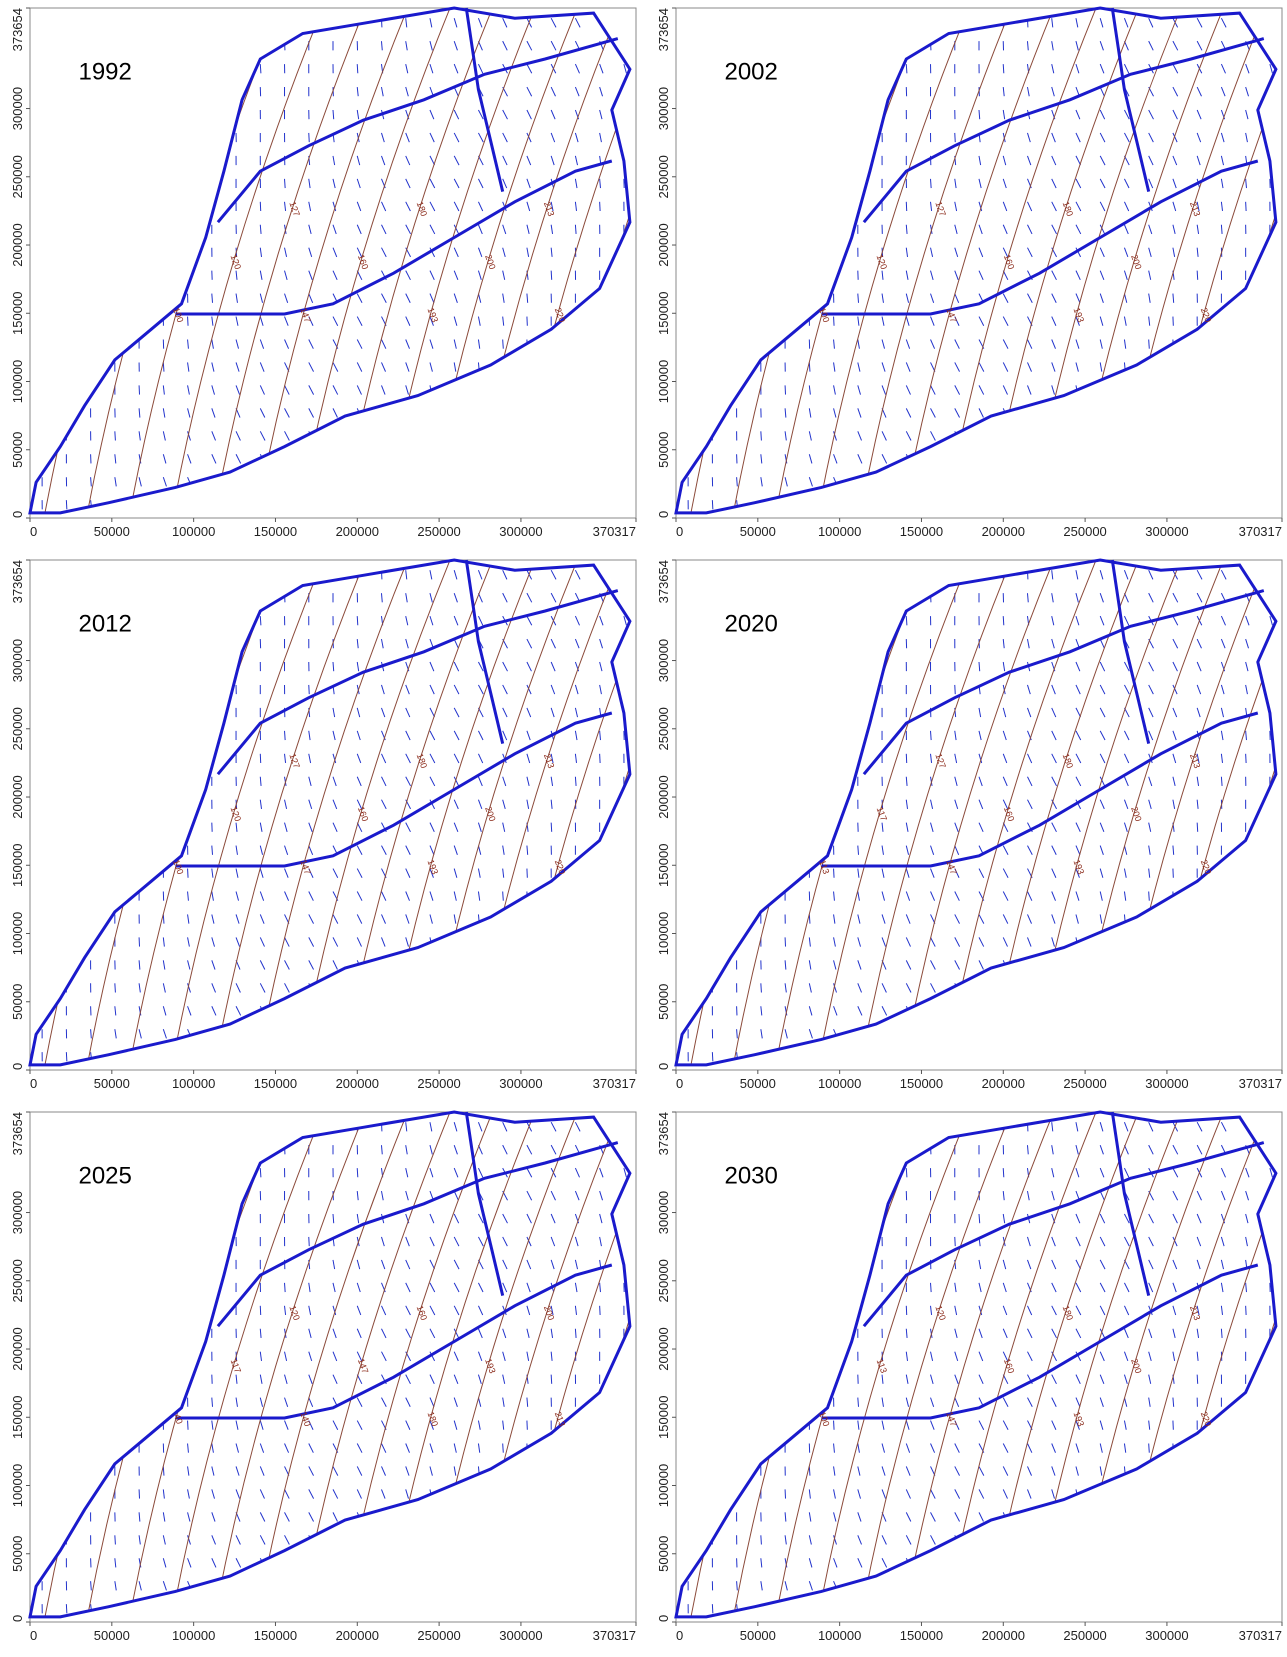 The height and width of the screenshot is (1657, 1287). I want to click on contour-label: 220, so click(560, 315).